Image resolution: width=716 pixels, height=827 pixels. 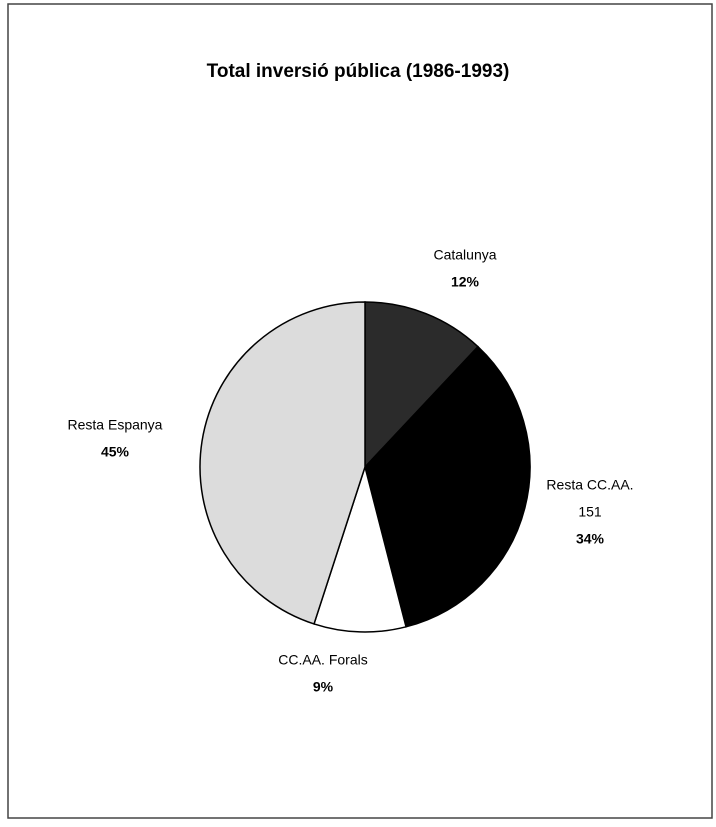 What do you see at coordinates (322, 660) in the screenshot?
I see `slice-label: CC.AA. Forals` at bounding box center [322, 660].